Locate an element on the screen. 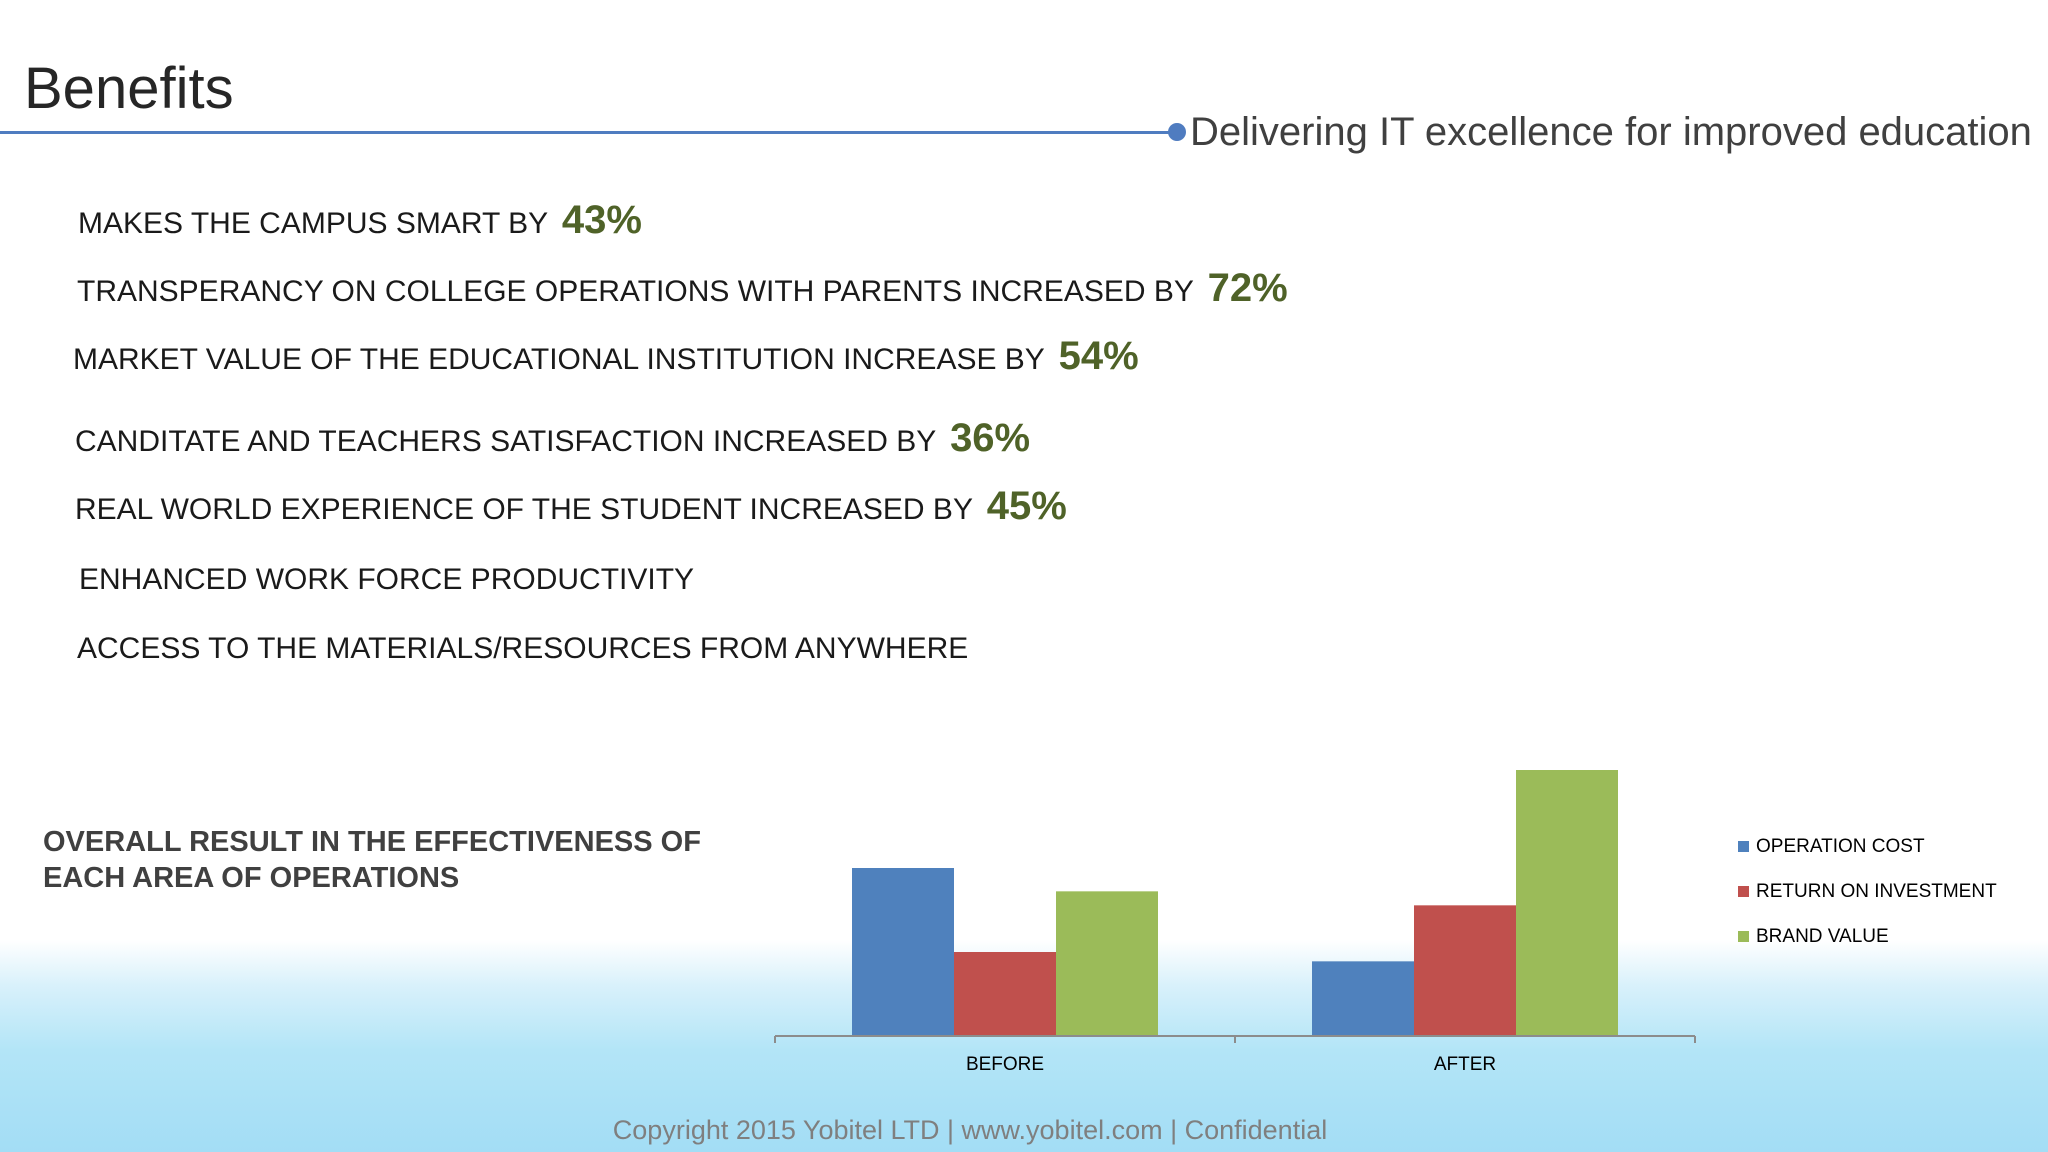 The width and height of the screenshot is (2048, 1152). benefit-item: MAKES THE CAMPUS SMART BY 43% is located at coordinates (360, 220).